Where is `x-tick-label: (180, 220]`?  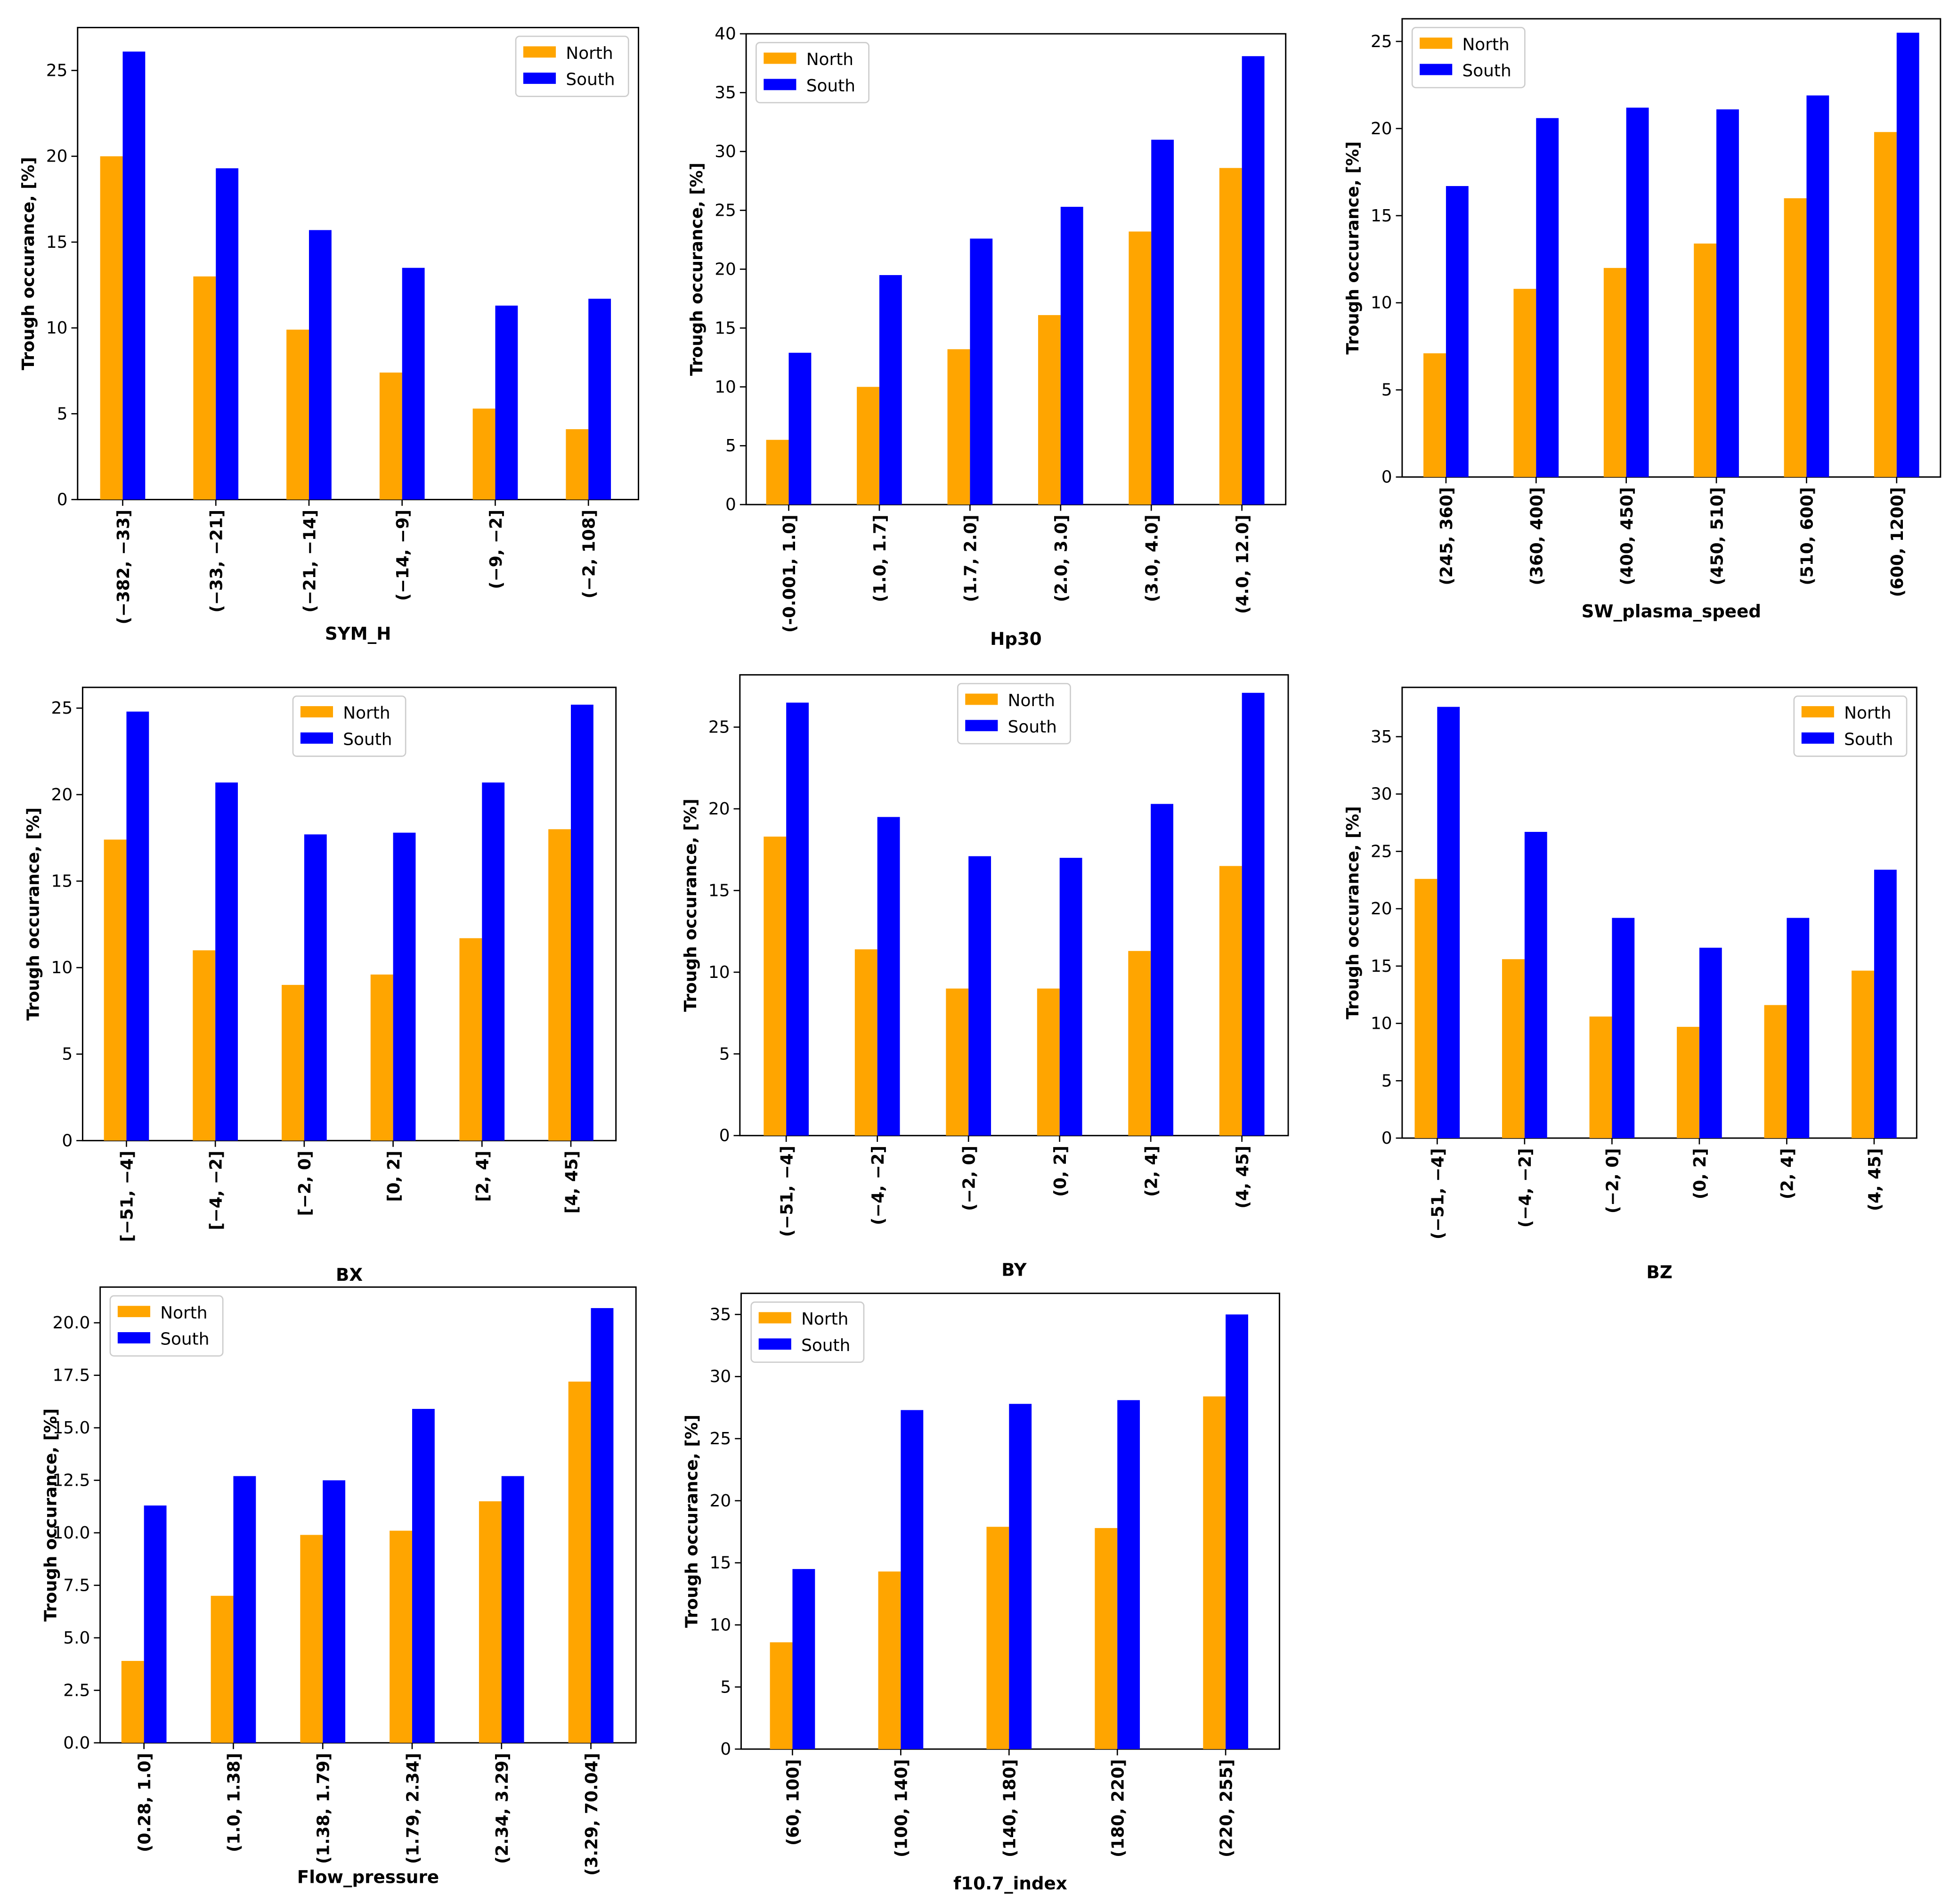 x-tick-label: (180, 220] is located at coordinates (1118, 1808).